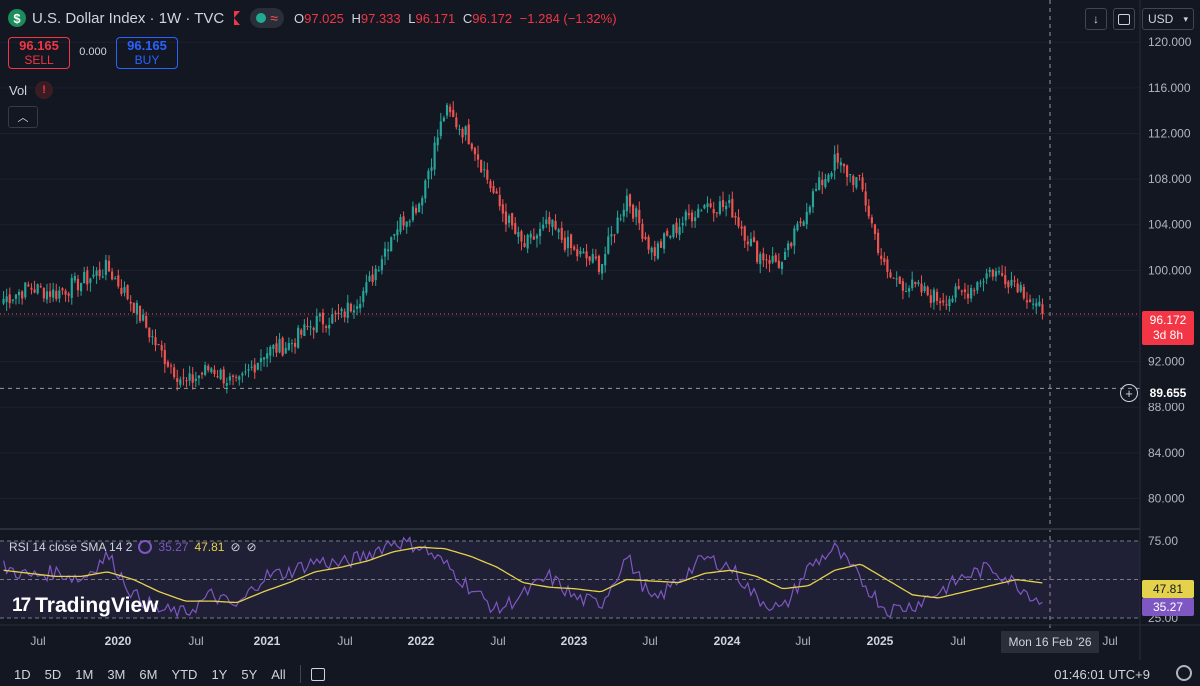 Image resolution: width=1200 pixels, height=686 pixels. What do you see at coordinates (44, 90) in the screenshot?
I see `warning-icon: !` at bounding box center [44, 90].